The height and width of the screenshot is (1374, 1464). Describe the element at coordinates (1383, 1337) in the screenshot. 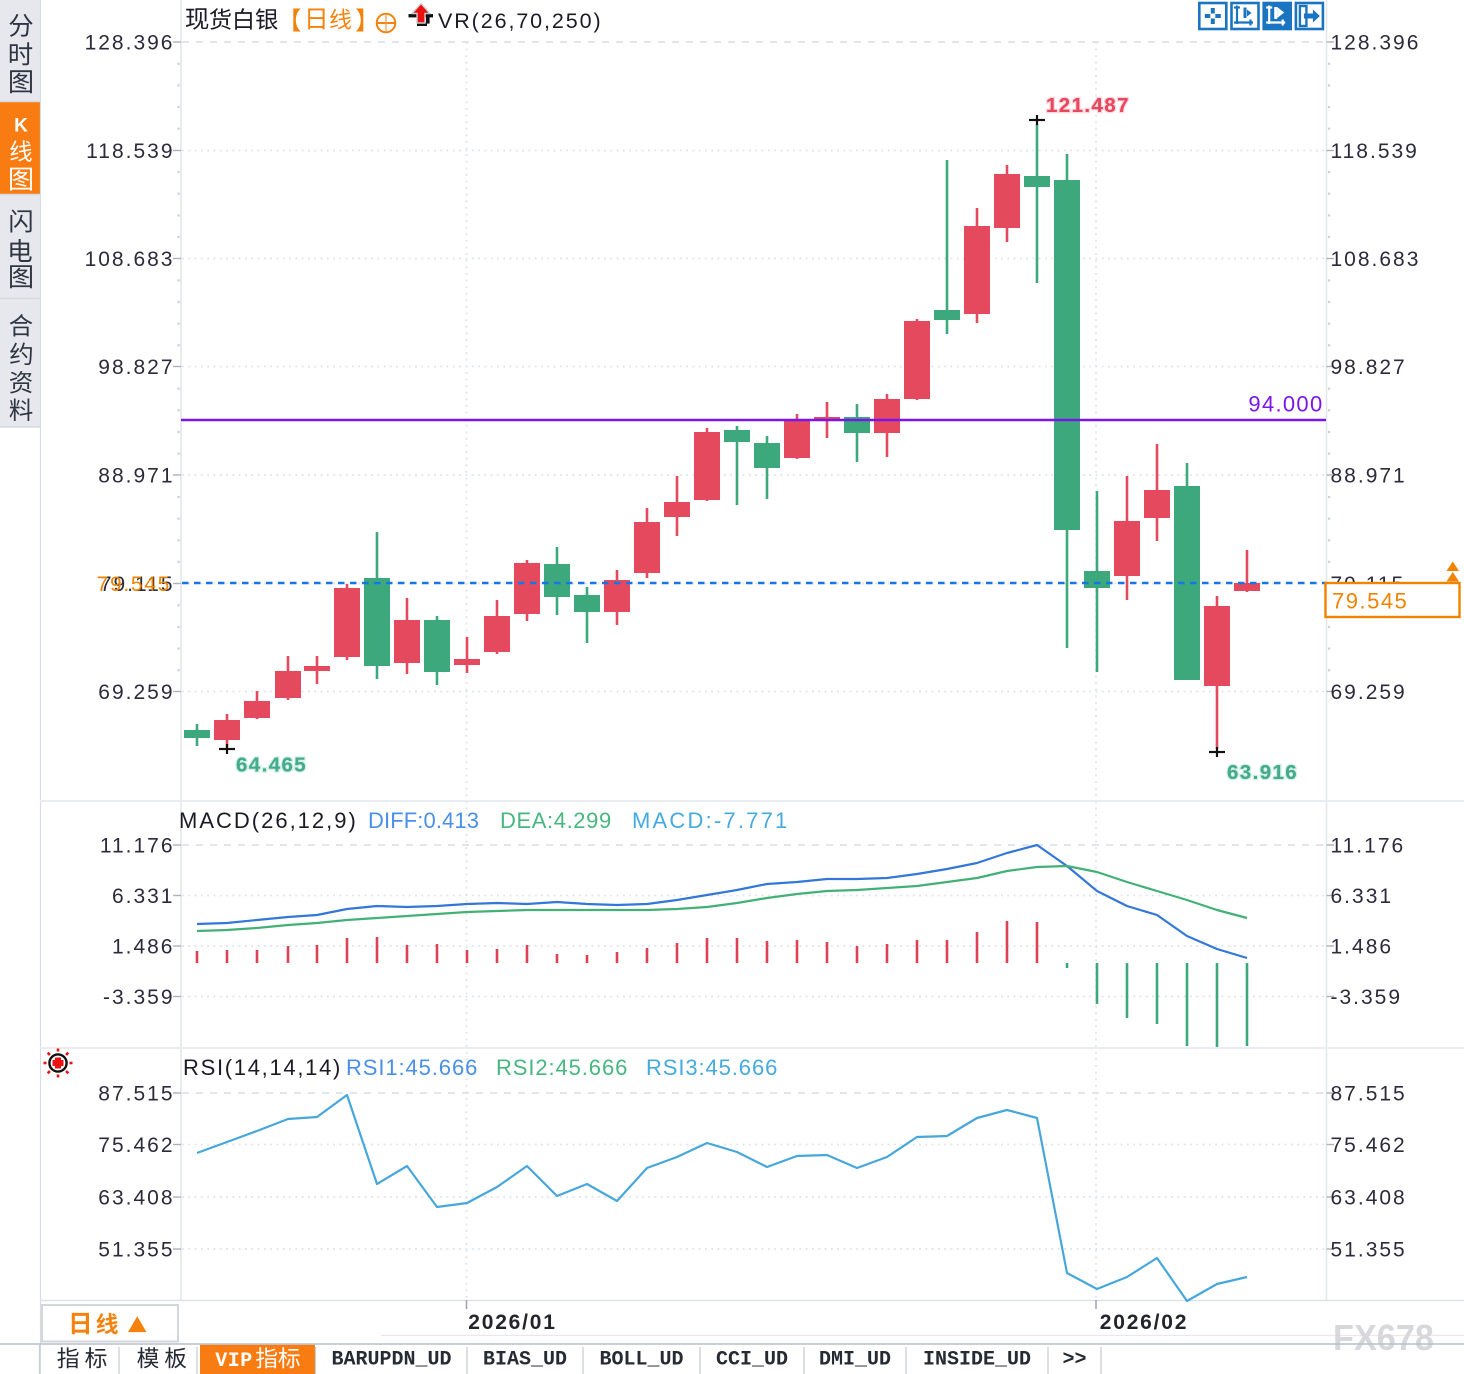

I see `svg-text: FX678` at that location.